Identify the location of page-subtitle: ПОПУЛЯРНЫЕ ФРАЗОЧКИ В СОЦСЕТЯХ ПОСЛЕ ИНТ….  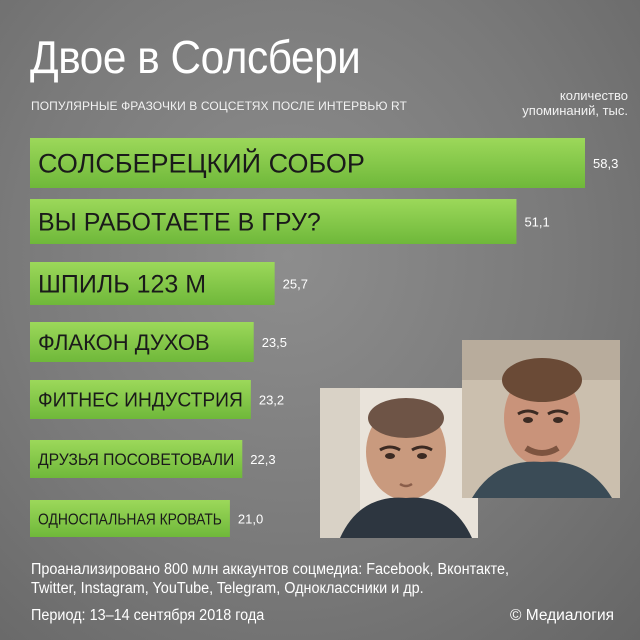
(219, 106).